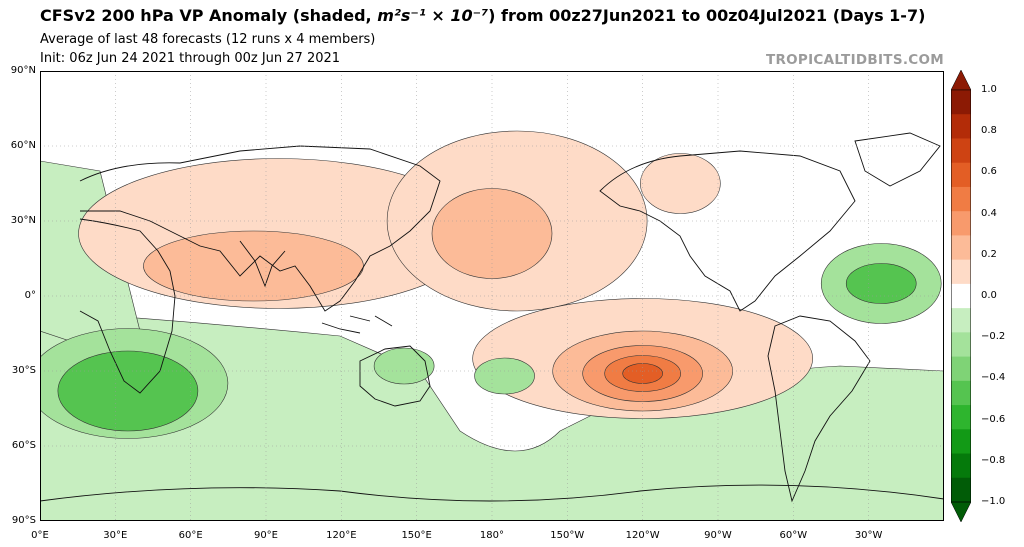 Image resolution: width=1024 pixels, height=547 pixels. I want to click on brand-watermark: TROPICALTIDBITS.COM, so click(854, 60).